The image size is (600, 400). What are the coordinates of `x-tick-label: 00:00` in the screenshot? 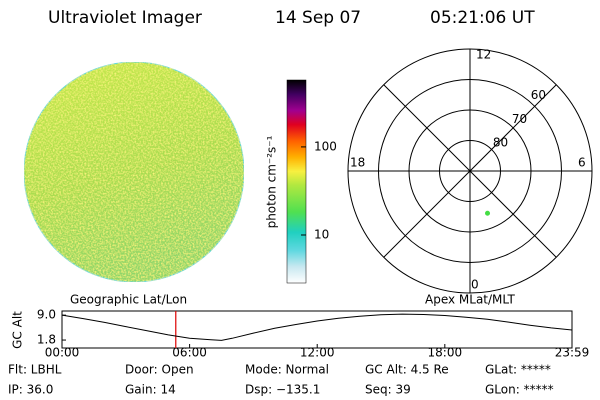 It's located at (62, 353).